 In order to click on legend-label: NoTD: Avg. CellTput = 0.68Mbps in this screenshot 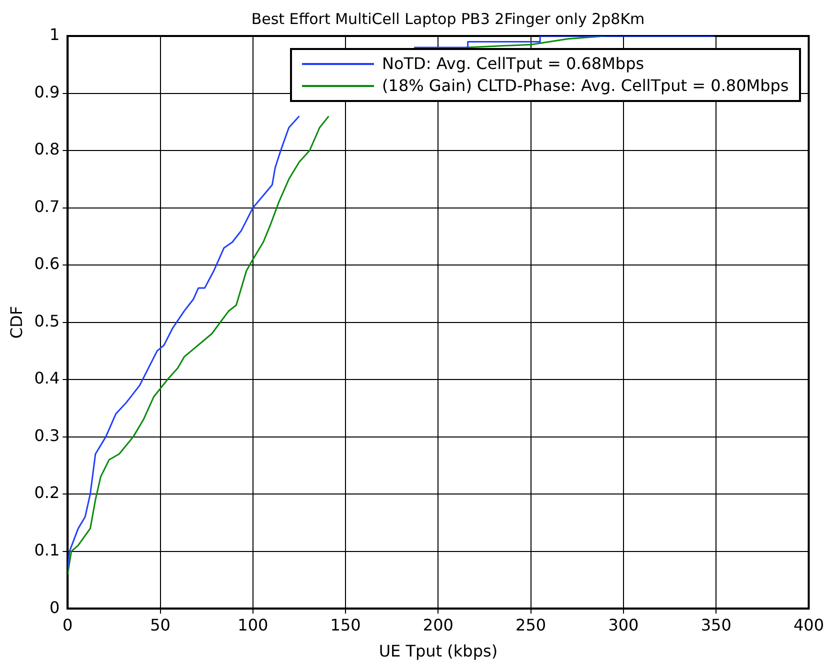, I will do `click(513, 64)`.